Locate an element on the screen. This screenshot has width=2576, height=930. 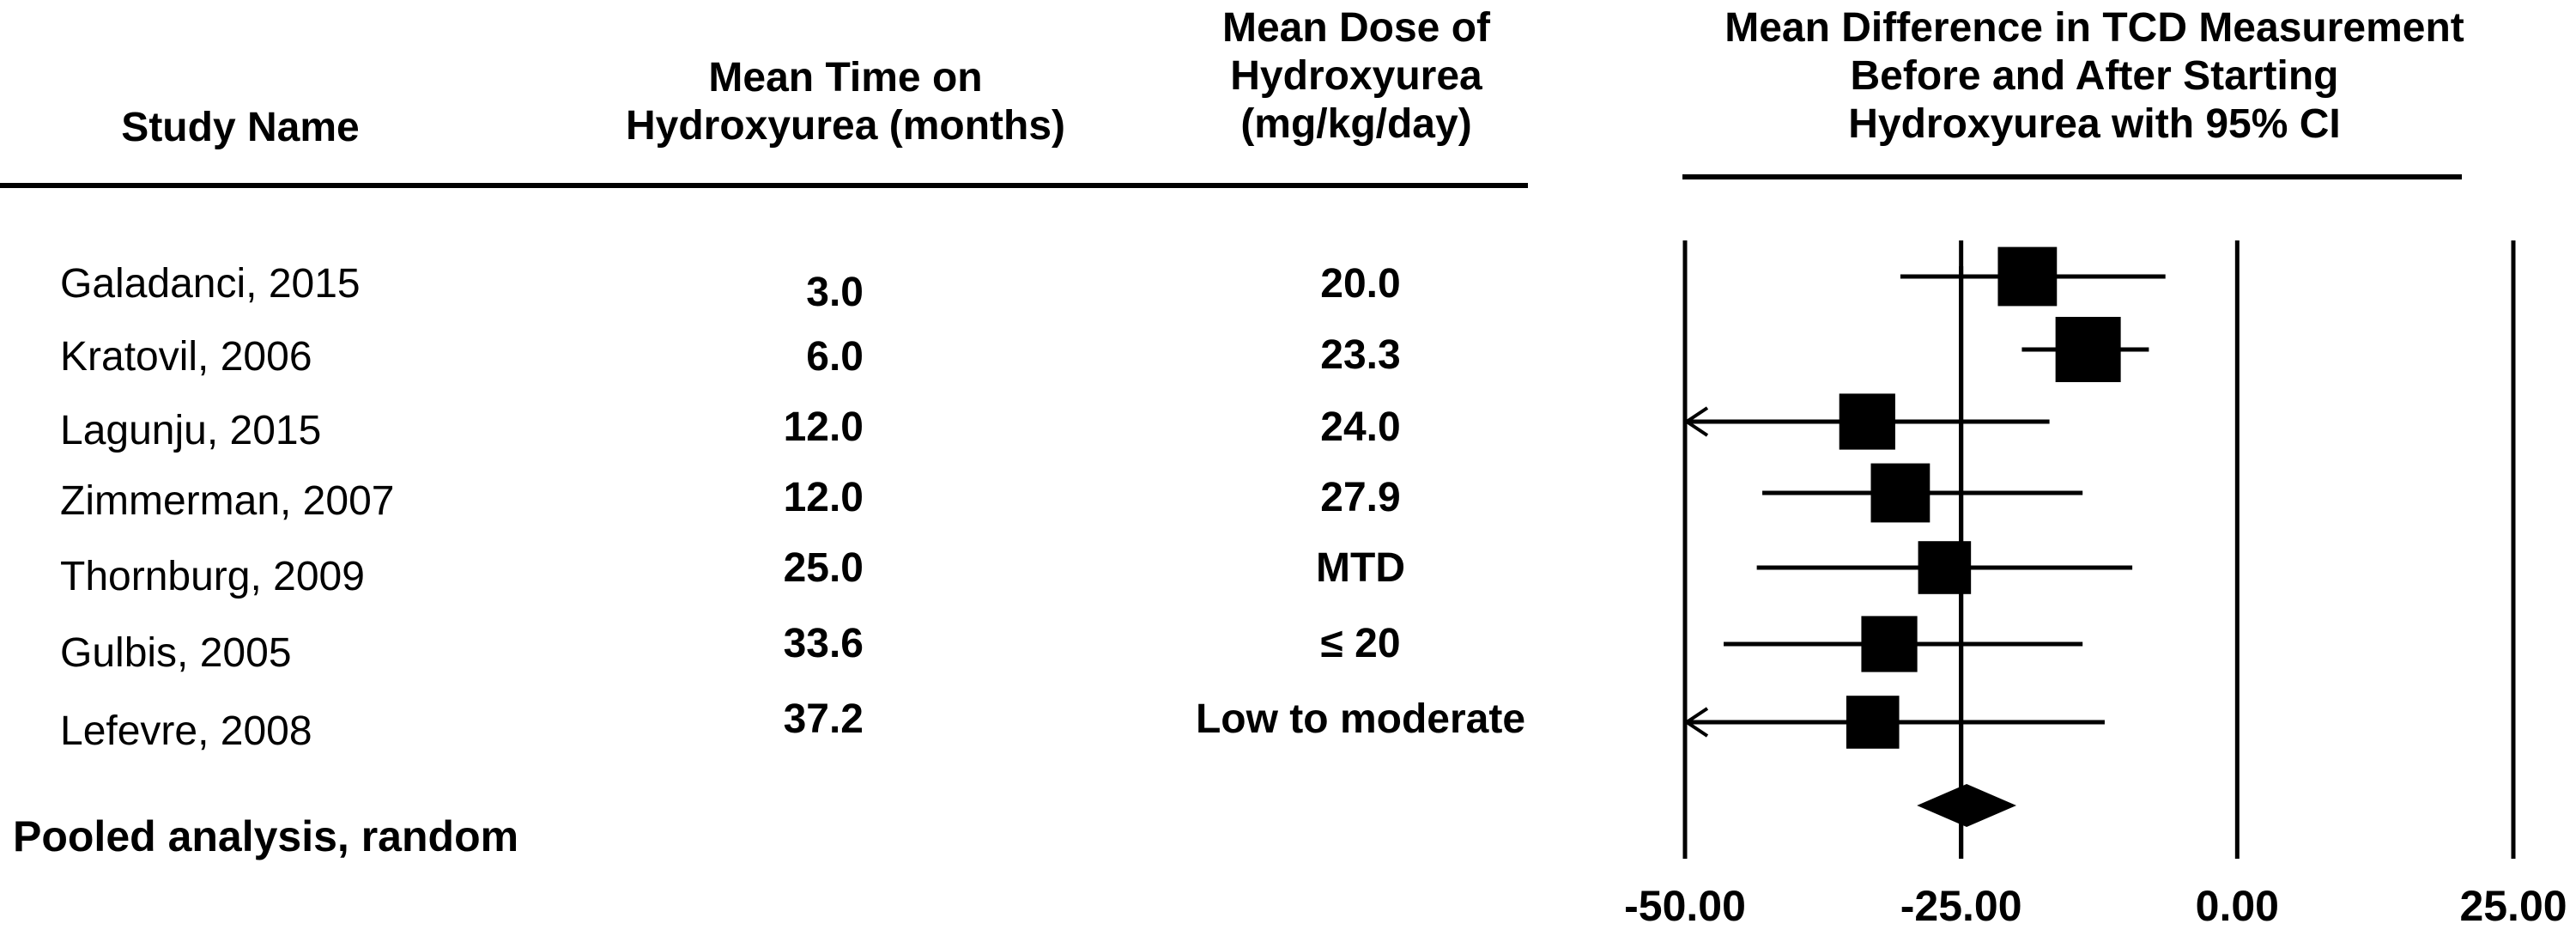
pooled-estimate-diamond is located at coordinates (1966, 805).